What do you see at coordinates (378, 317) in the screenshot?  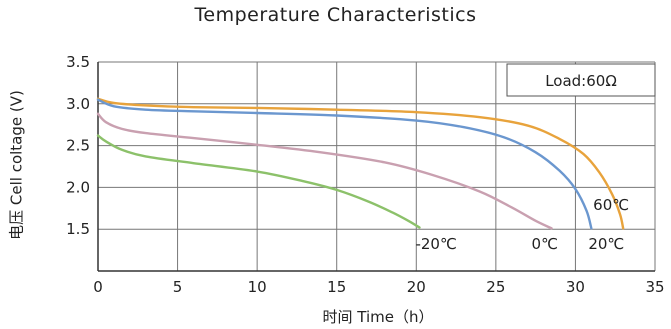 I see `x-axis-label: 时间 Time（h）` at bounding box center [378, 317].